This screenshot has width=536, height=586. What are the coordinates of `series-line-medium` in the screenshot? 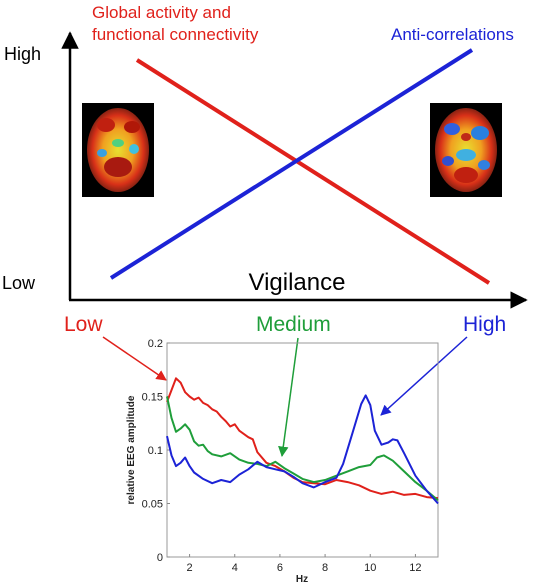 It's located at (302, 449).